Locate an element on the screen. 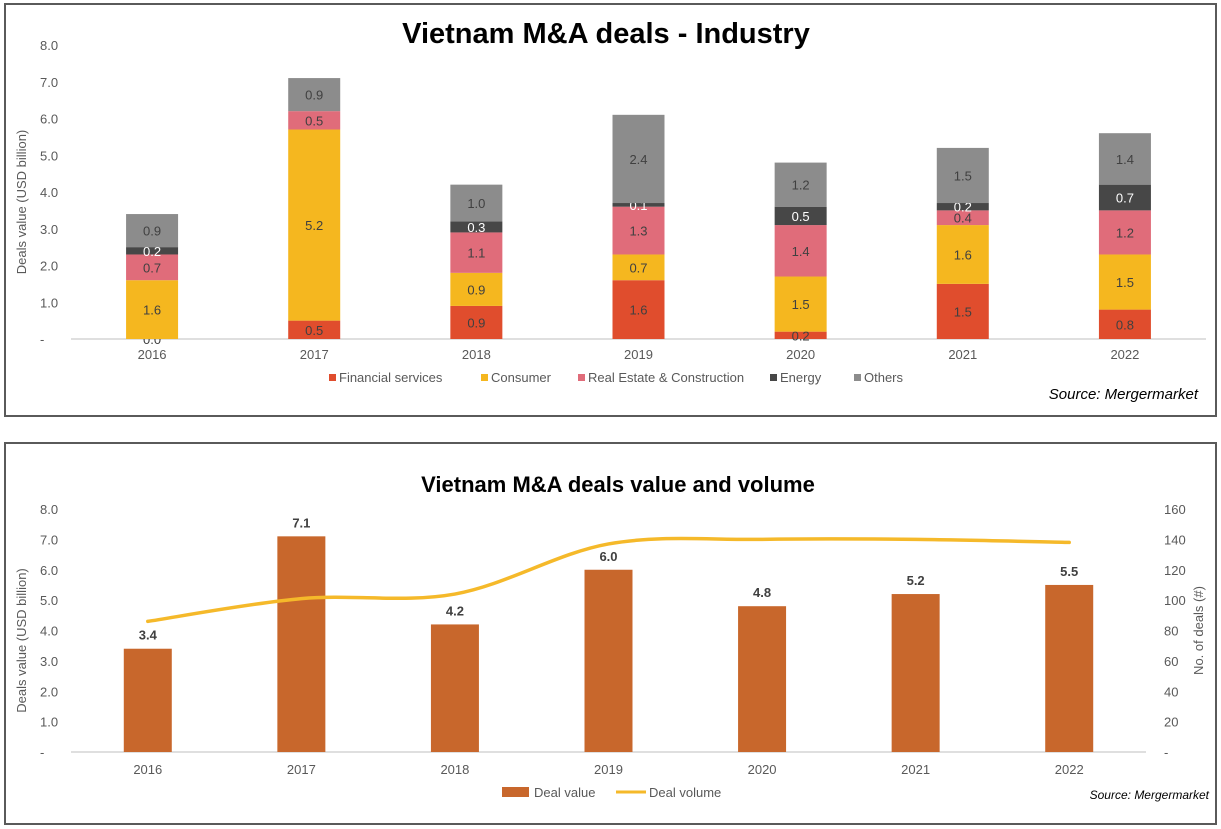 The image size is (1221, 829). y-tick-label: 2.0 is located at coordinates (49, 266).